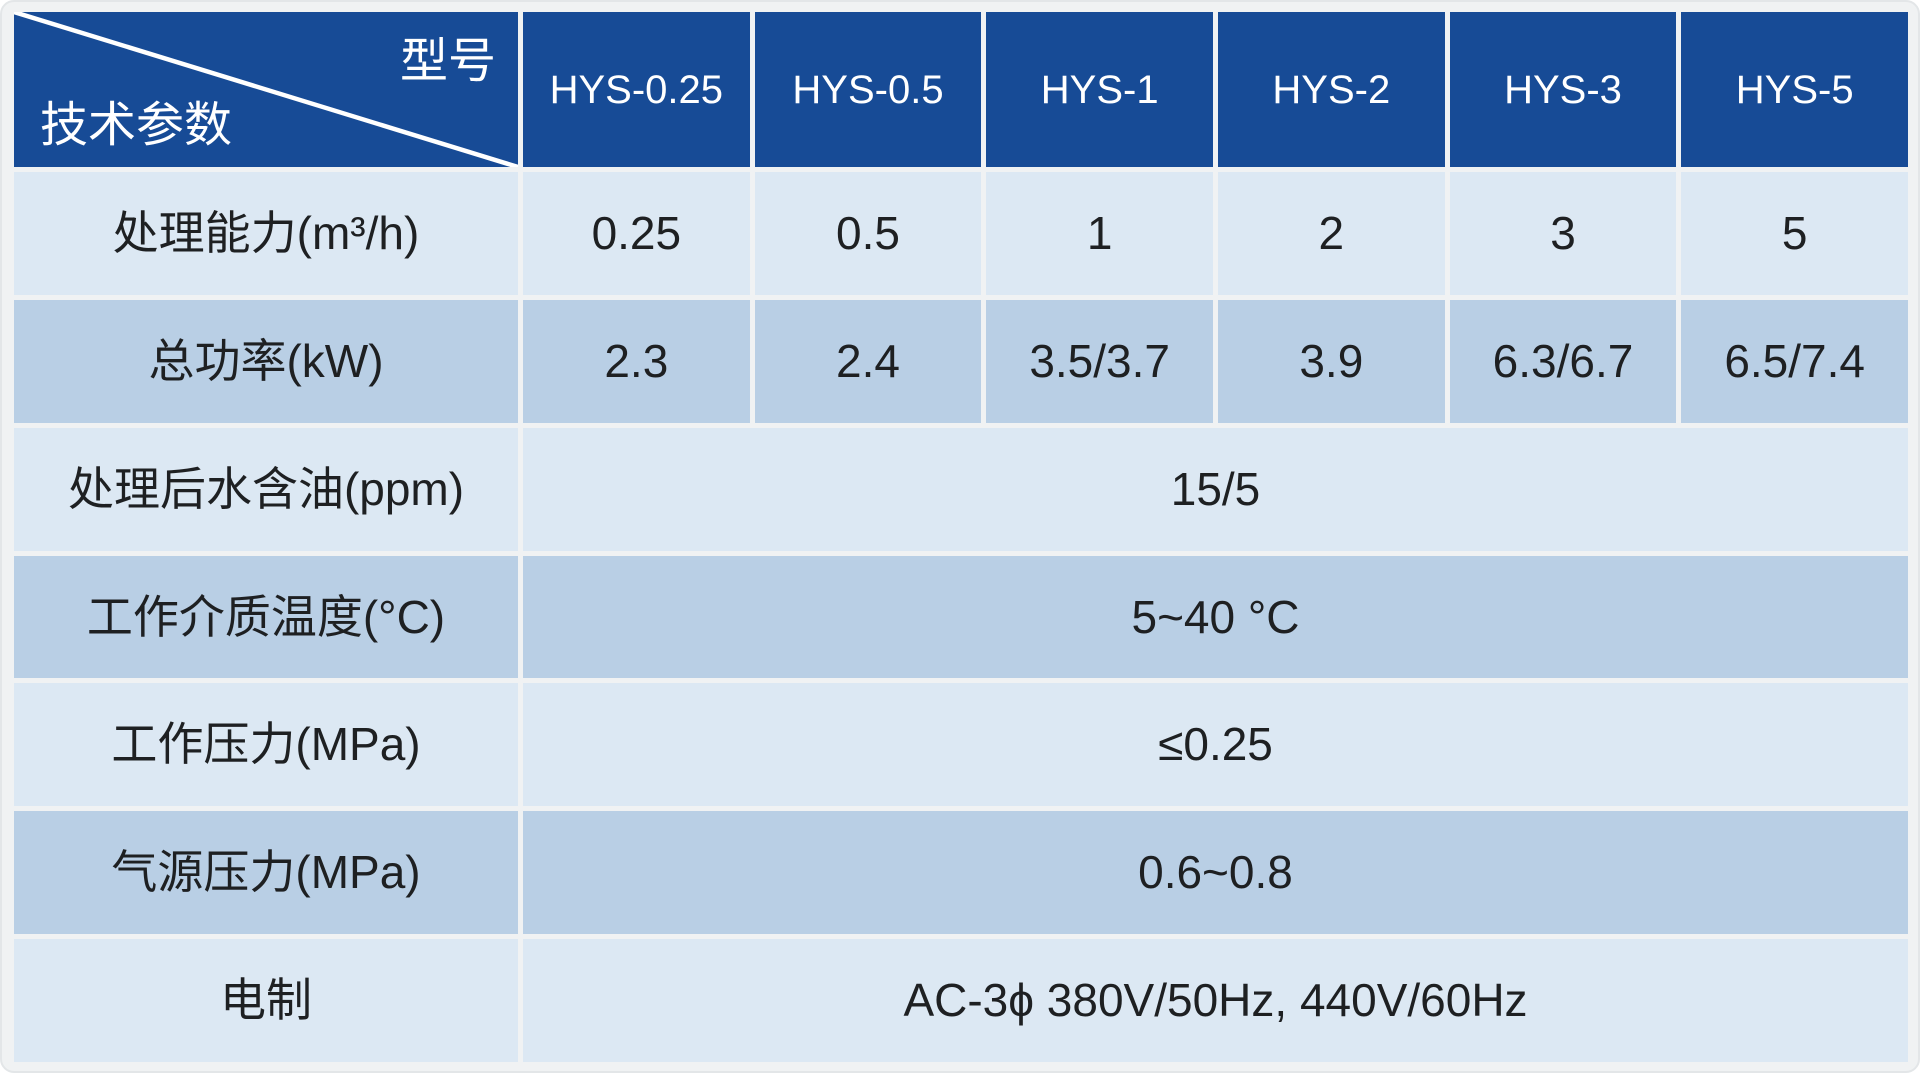 The width and height of the screenshot is (1920, 1073). I want to click on model-column-header: HYS-1, so click(1099, 89).